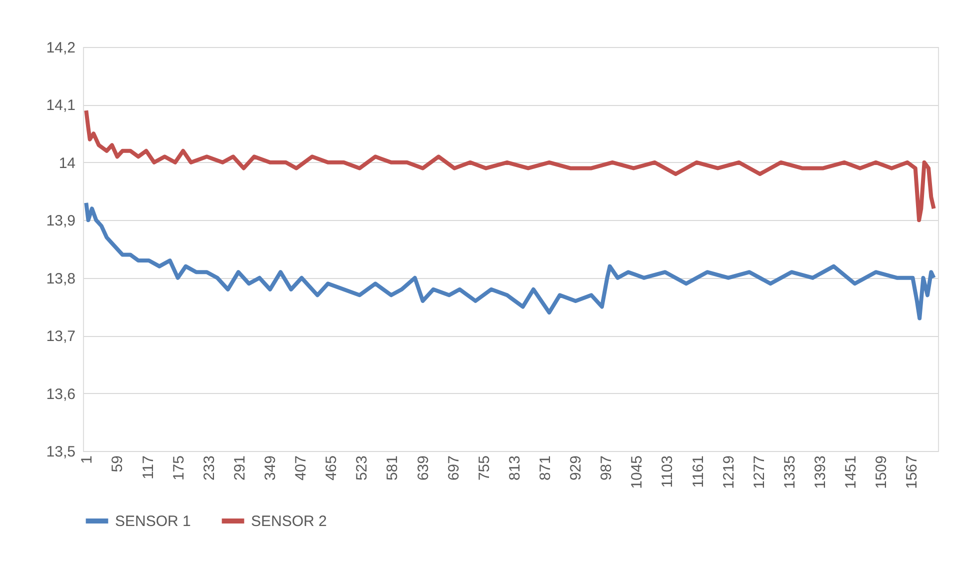 The width and height of the screenshot is (959, 581). What do you see at coordinates (270, 468) in the screenshot?
I see `x-tick-label: 349` at bounding box center [270, 468].